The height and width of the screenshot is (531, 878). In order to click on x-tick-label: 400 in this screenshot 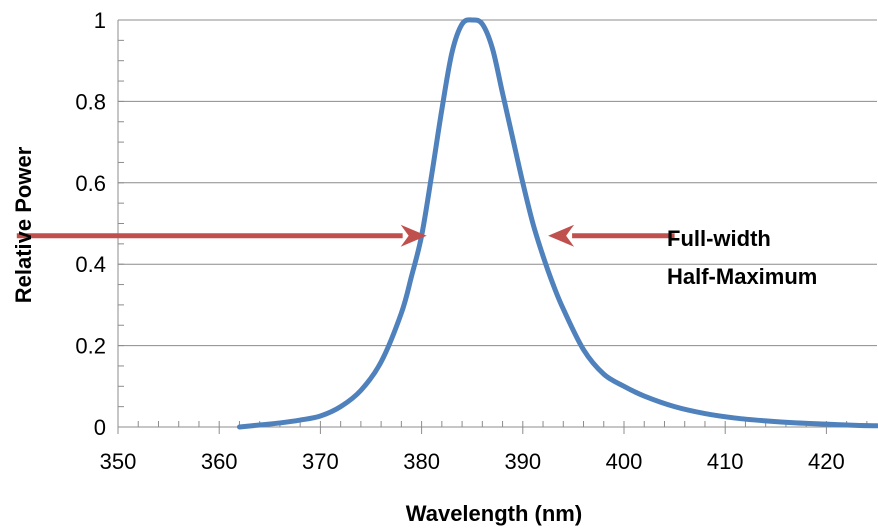, I will do `click(624, 461)`.